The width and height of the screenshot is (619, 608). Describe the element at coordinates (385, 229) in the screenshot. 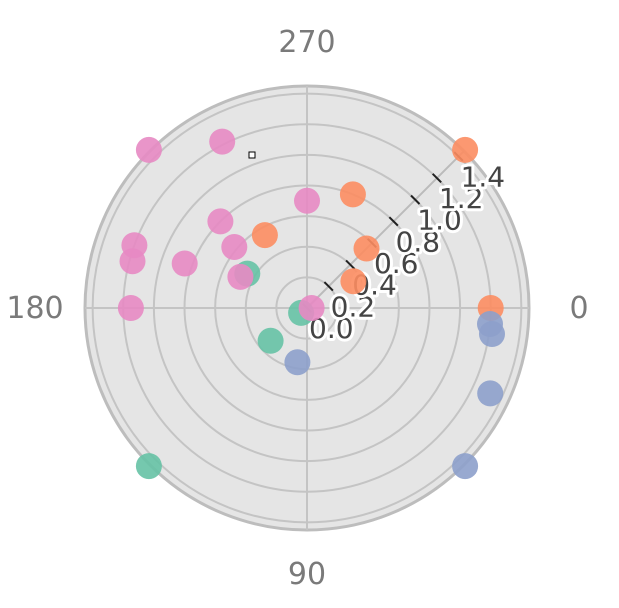

I see `radial-axis-line` at that location.